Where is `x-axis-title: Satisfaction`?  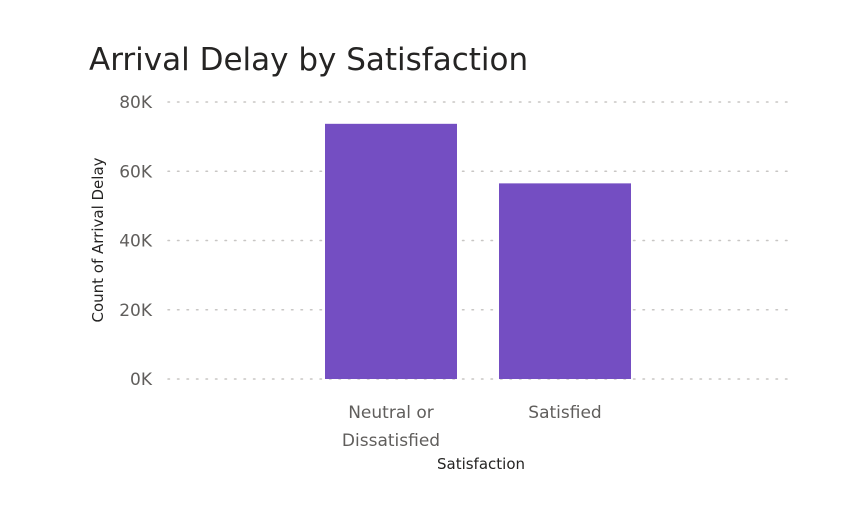
x-axis-title: Satisfaction is located at coordinates (481, 464).